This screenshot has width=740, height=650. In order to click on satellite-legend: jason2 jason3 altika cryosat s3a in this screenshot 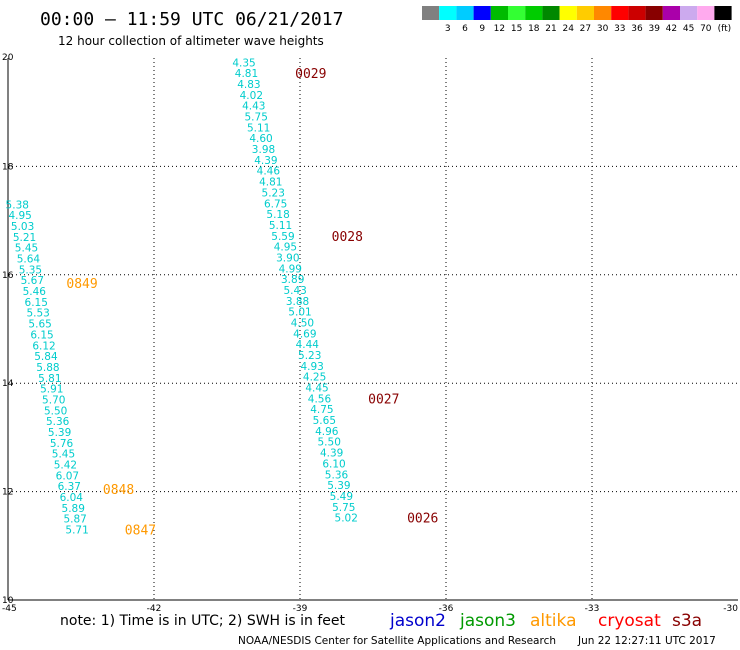, I will do `click(545, 621)`.